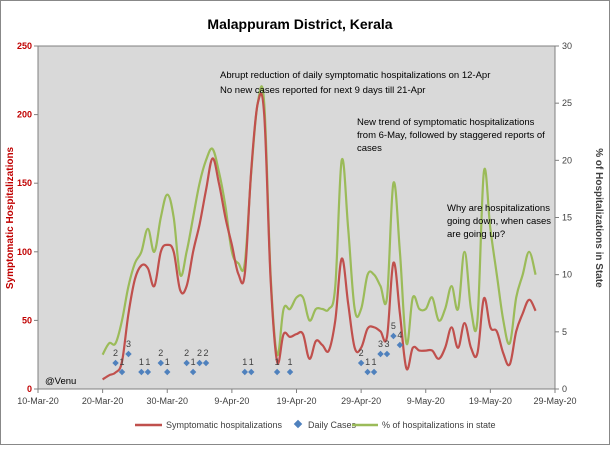 The height and width of the screenshot is (450, 610). I want to click on legend-label-daily-cases: Daily Cases, so click(332, 425).